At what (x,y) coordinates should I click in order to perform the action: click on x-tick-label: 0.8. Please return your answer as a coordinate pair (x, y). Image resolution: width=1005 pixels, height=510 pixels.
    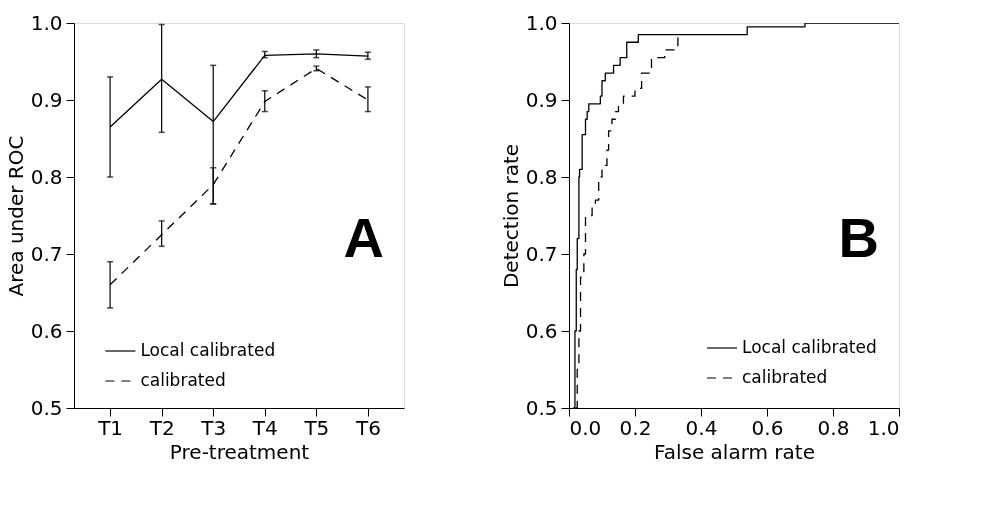
    Looking at the image, I should click on (833, 427).